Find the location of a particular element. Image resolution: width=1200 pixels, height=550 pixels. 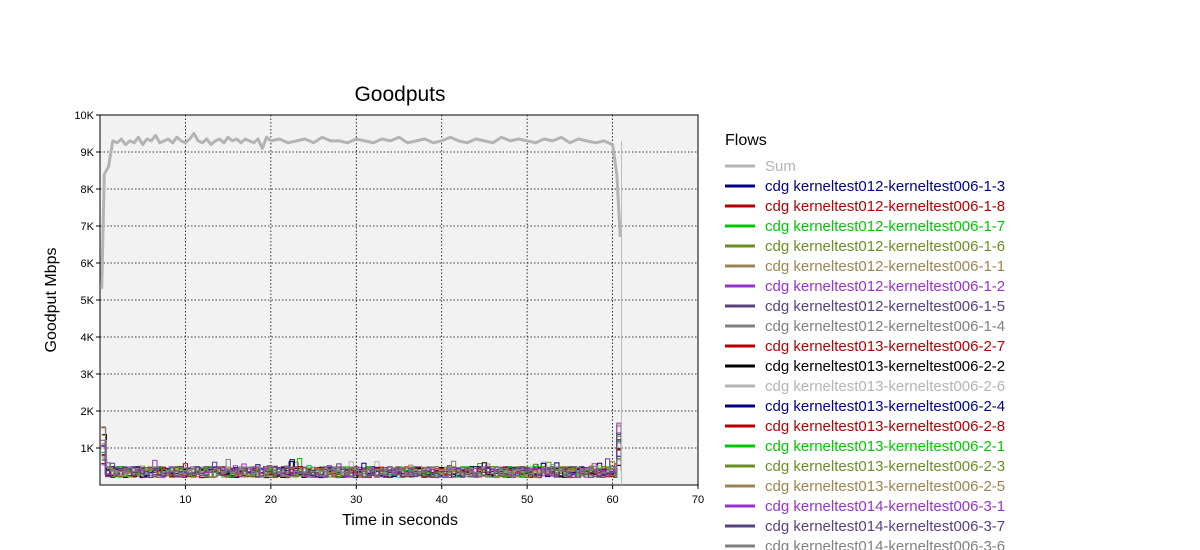

y-tick-label: 6K is located at coordinates (88, 264).